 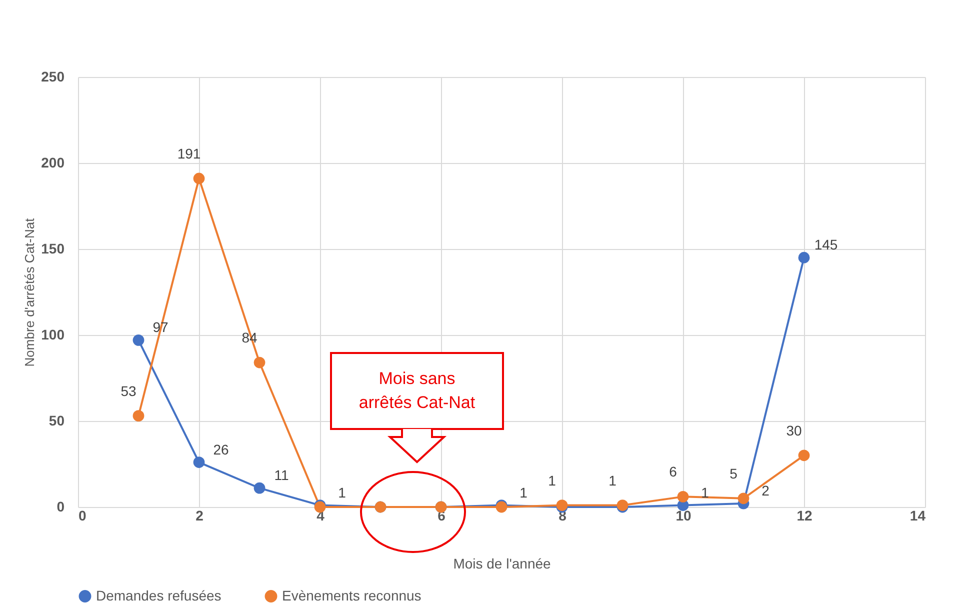 I want to click on legend-label: Demandes refusées, so click(x=159, y=595).